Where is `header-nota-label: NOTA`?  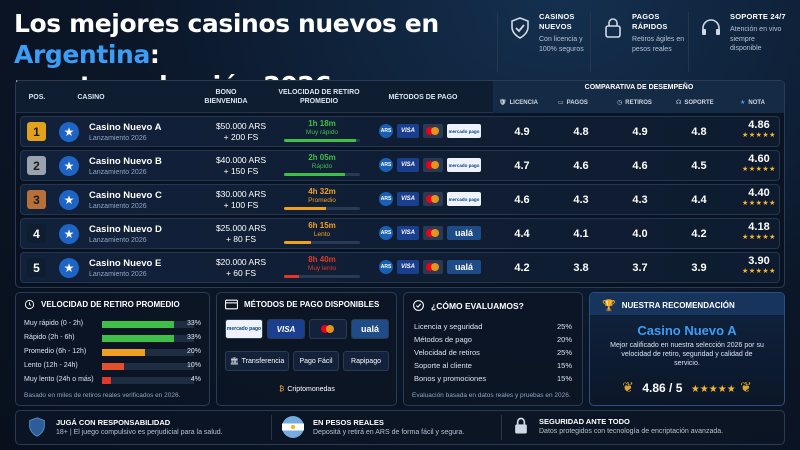 header-nota-label: NOTA is located at coordinates (756, 102).